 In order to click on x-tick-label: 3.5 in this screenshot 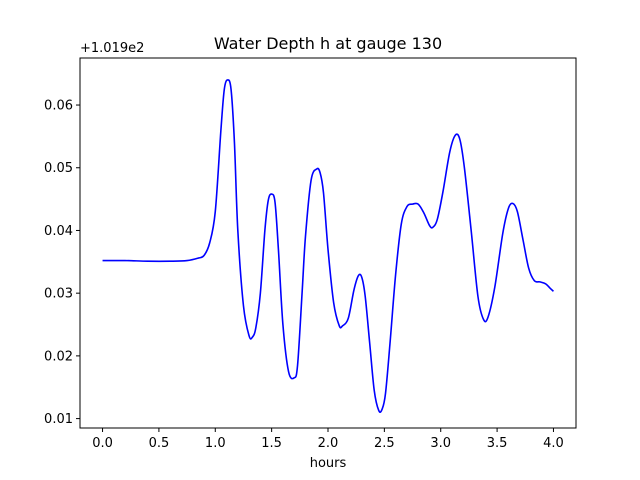, I will do `click(497, 443)`.